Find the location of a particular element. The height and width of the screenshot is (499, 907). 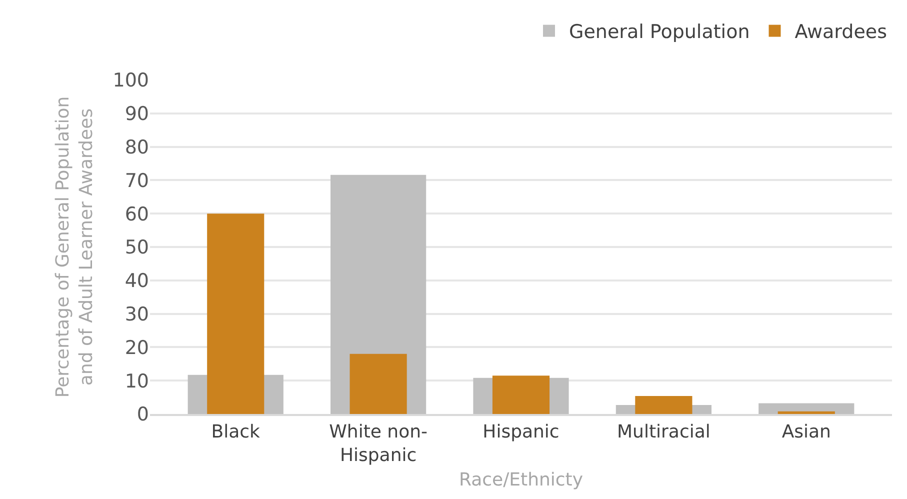

y-tick-label: 30 is located at coordinates (136, 314).